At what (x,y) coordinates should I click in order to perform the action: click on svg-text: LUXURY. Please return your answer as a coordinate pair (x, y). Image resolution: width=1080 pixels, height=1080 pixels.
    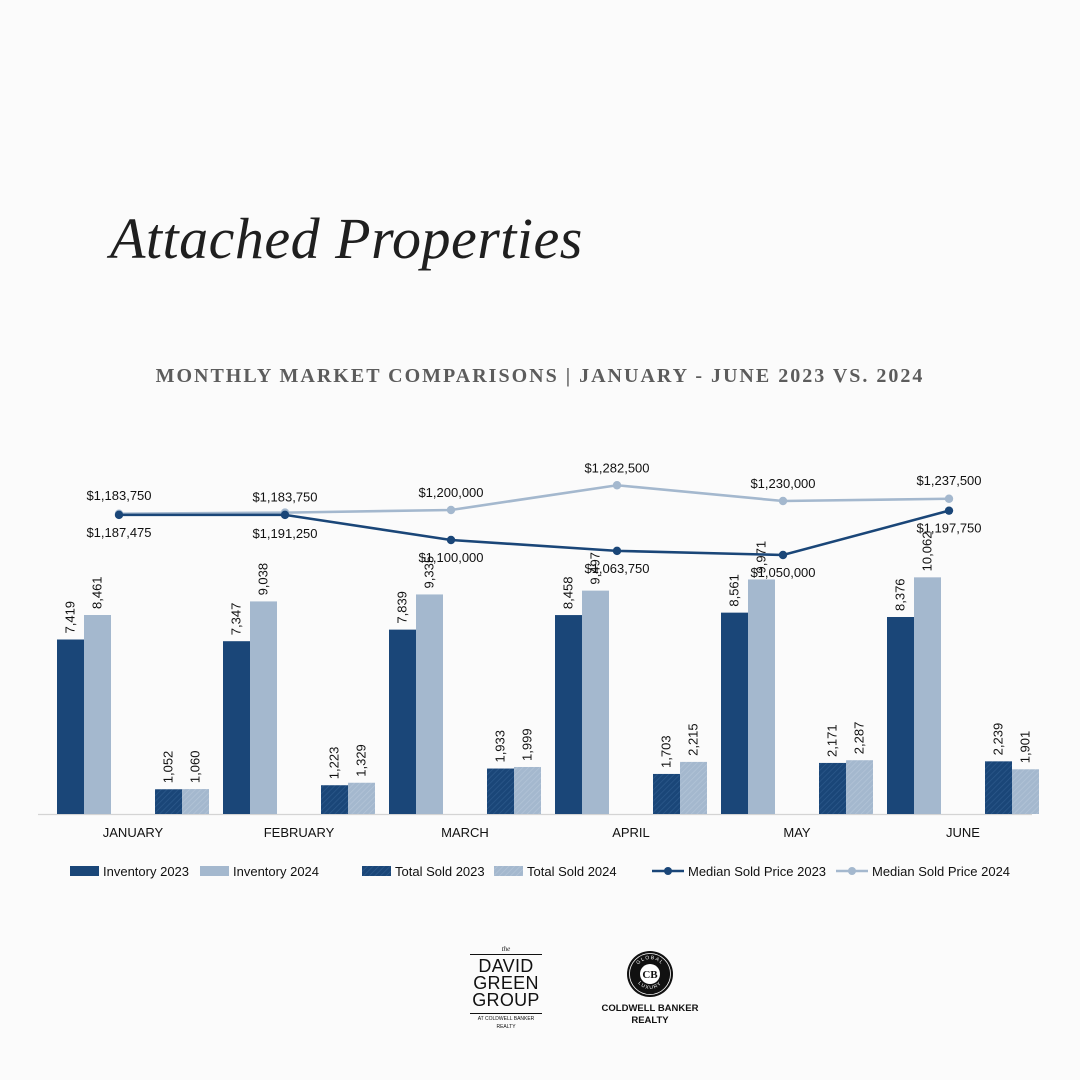
    Looking at the image, I should click on (650, 985).